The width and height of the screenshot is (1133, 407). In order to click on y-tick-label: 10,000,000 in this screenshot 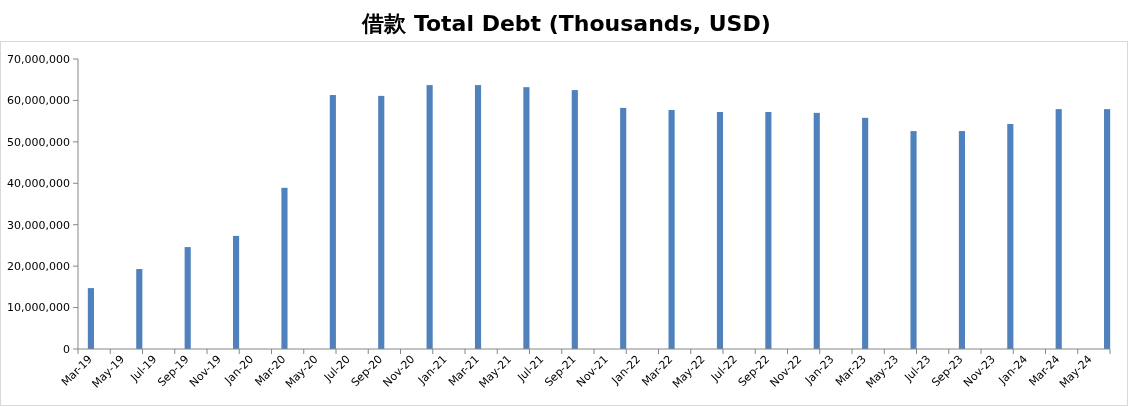, I will do `click(38, 308)`.